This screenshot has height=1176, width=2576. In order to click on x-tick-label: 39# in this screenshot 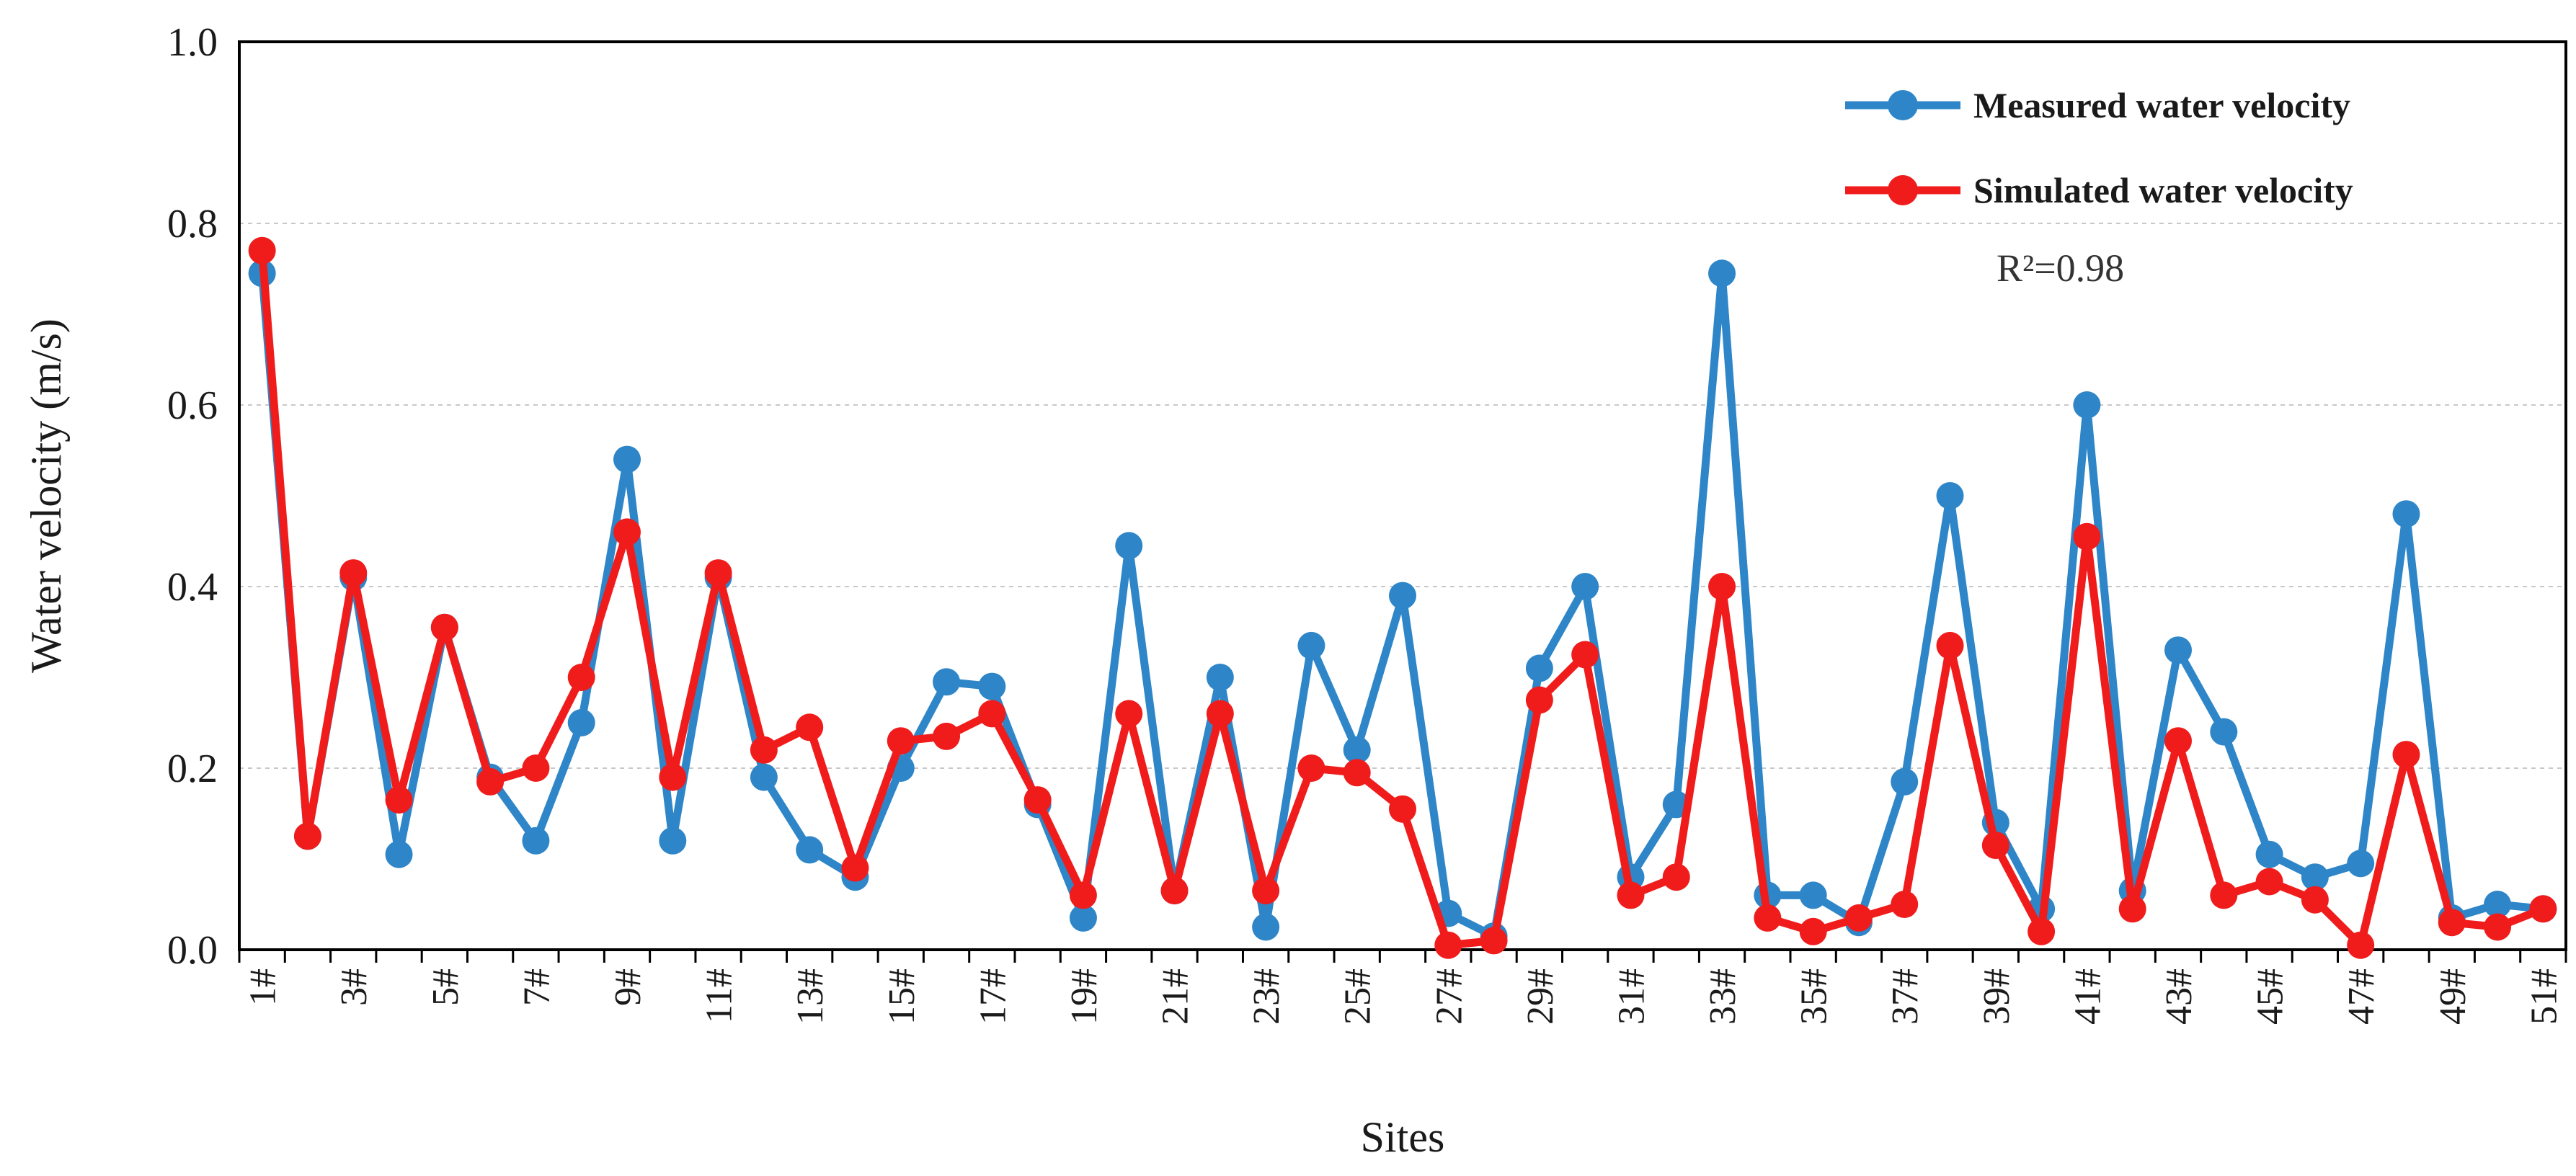, I will do `click(1996, 996)`.